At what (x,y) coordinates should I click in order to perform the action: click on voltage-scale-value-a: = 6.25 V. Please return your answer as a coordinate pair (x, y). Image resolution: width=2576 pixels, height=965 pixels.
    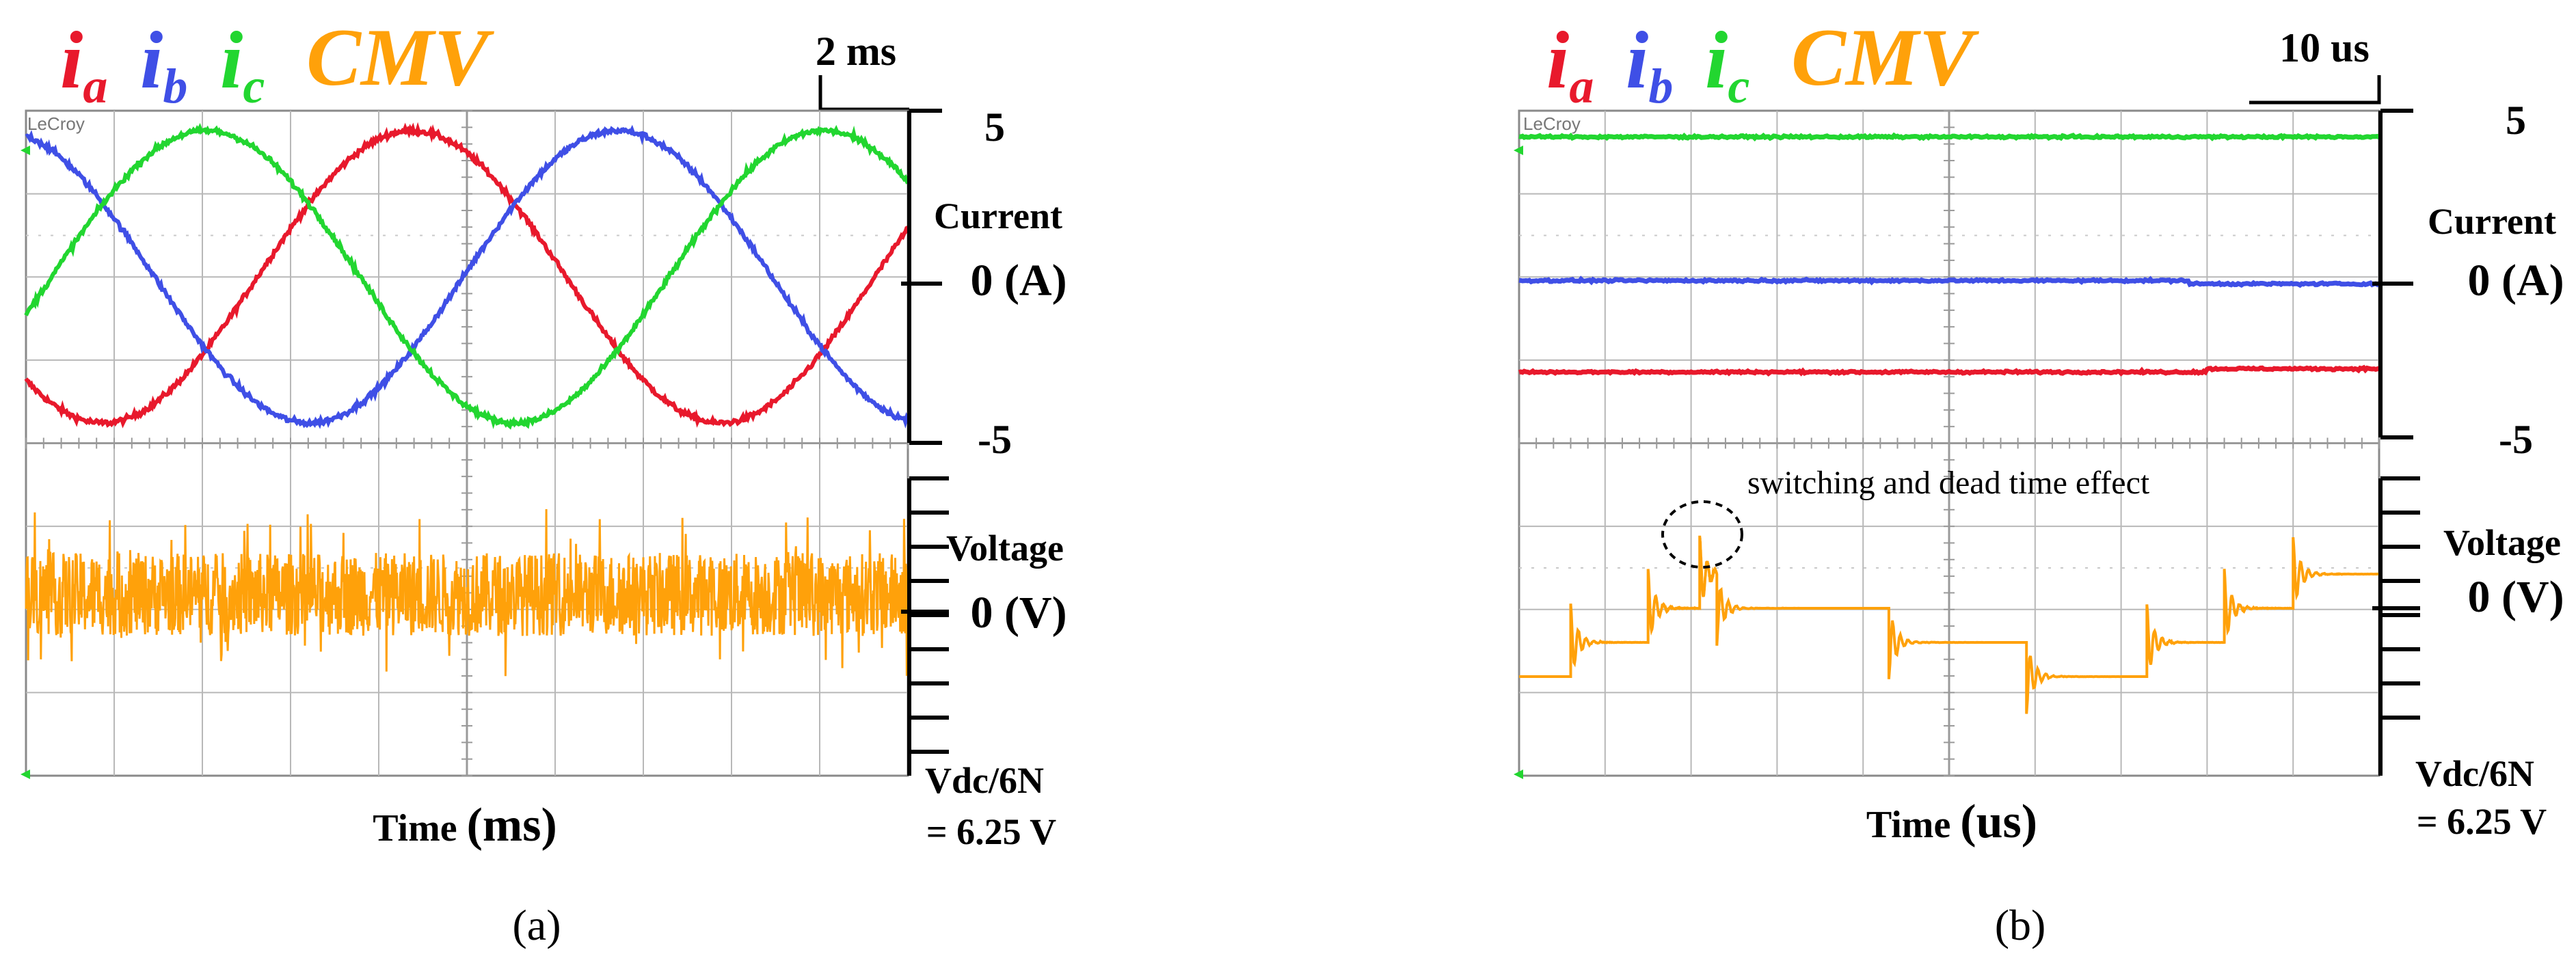
    Looking at the image, I should click on (991, 831).